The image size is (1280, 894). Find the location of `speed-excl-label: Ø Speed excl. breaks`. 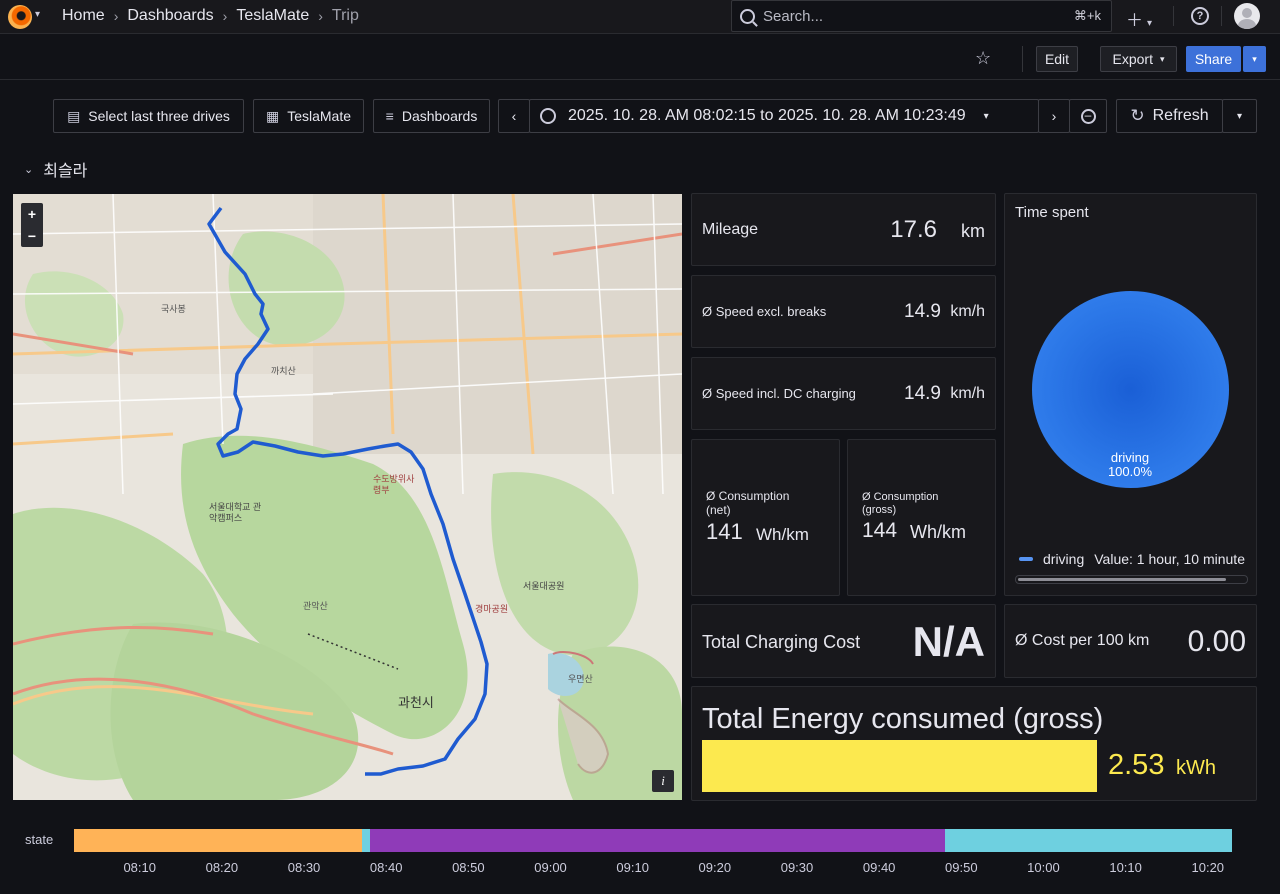

speed-excl-label: Ø Speed excl. breaks is located at coordinates (764, 311).